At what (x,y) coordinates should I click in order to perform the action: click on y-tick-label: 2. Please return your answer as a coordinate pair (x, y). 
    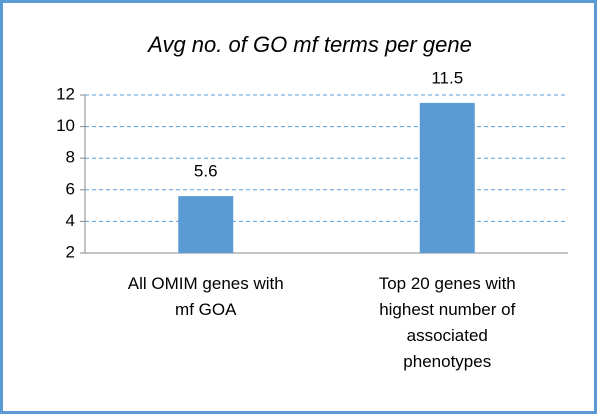
    Looking at the image, I should click on (70, 251).